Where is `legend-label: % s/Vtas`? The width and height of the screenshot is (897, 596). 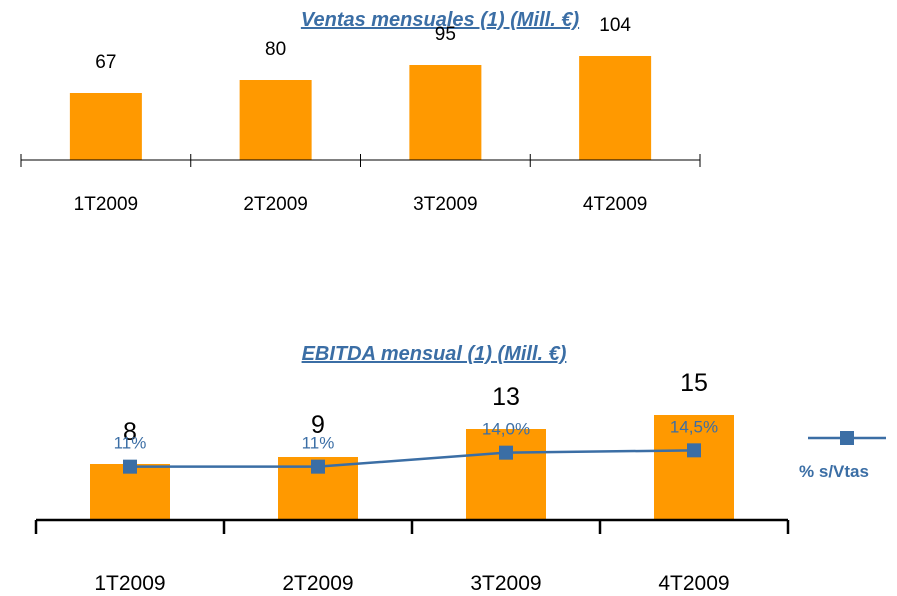 legend-label: % s/Vtas is located at coordinates (834, 471).